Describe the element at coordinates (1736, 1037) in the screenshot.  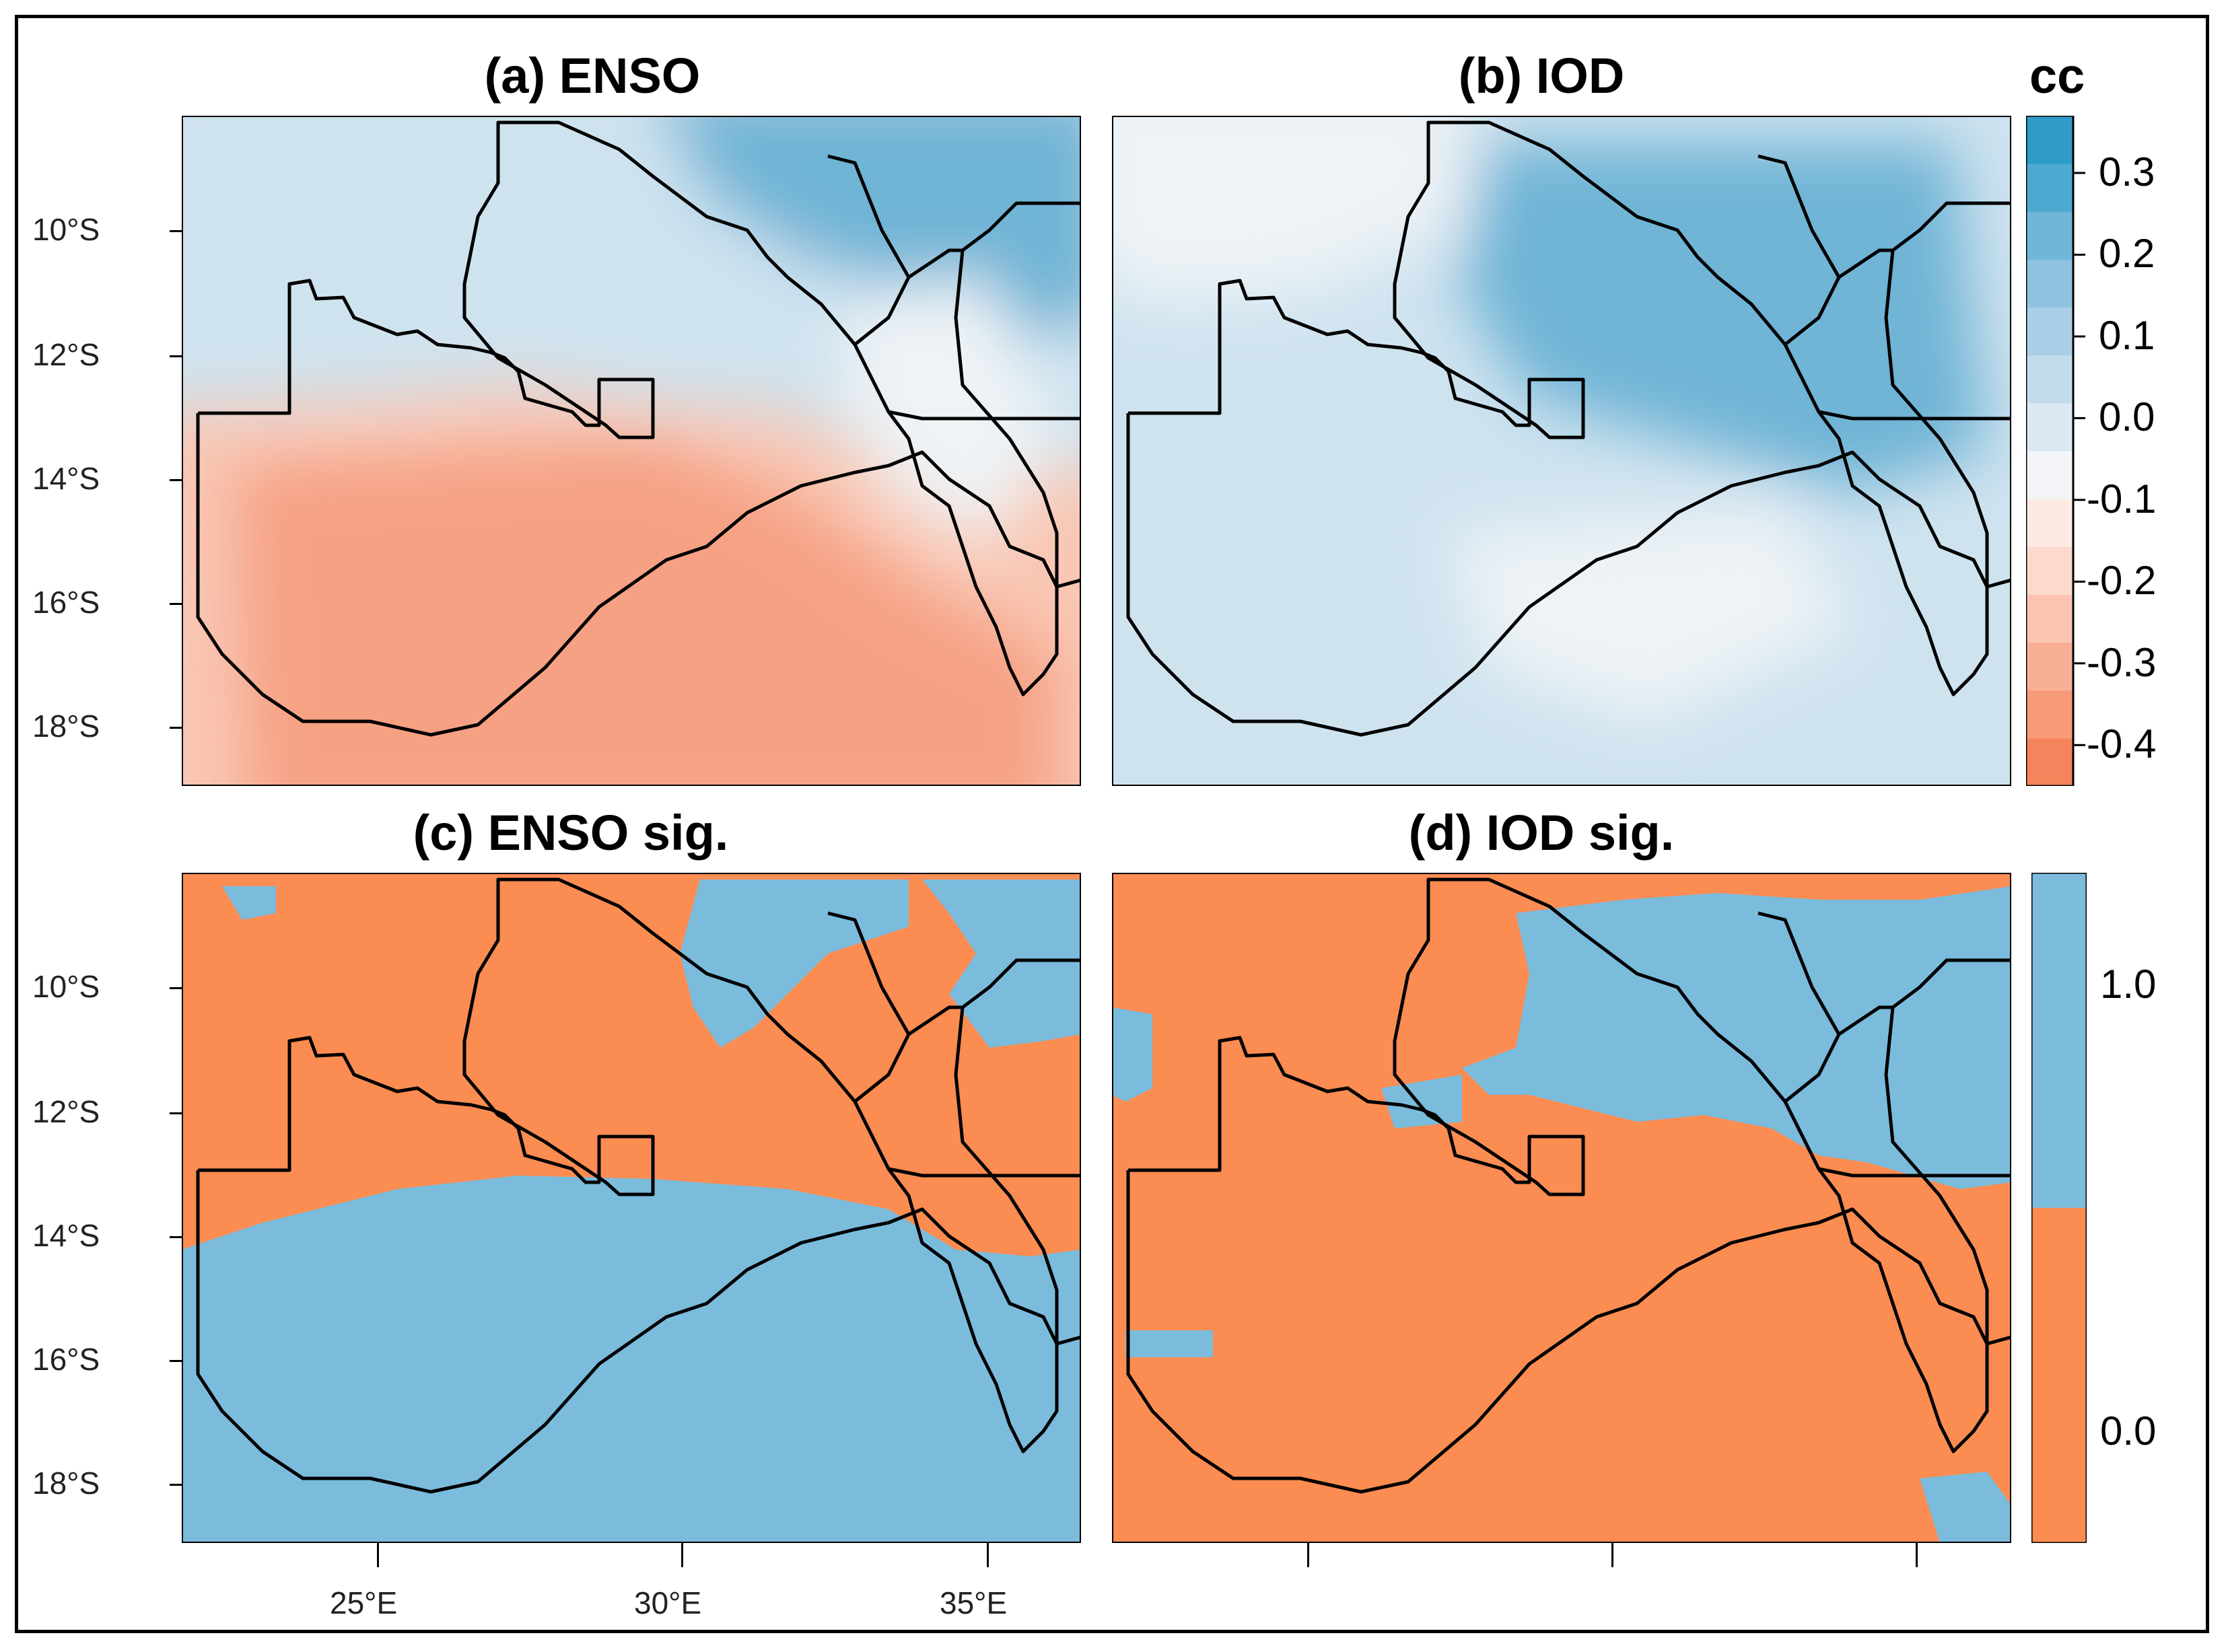
I see `panel-d-significant-north` at that location.